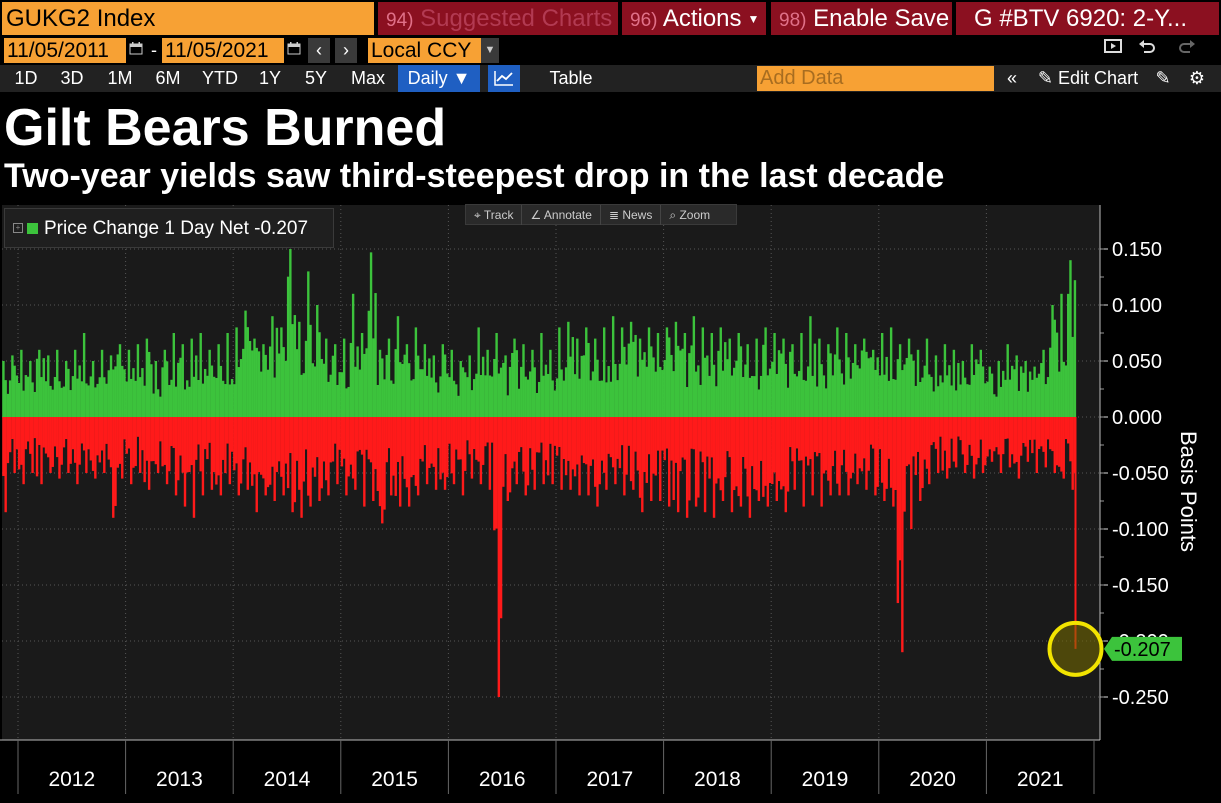 This screenshot has width=1221, height=803. Describe the element at coordinates (439, 78) in the screenshot. I see `frequency-dropdown: Daily ▼` at that location.